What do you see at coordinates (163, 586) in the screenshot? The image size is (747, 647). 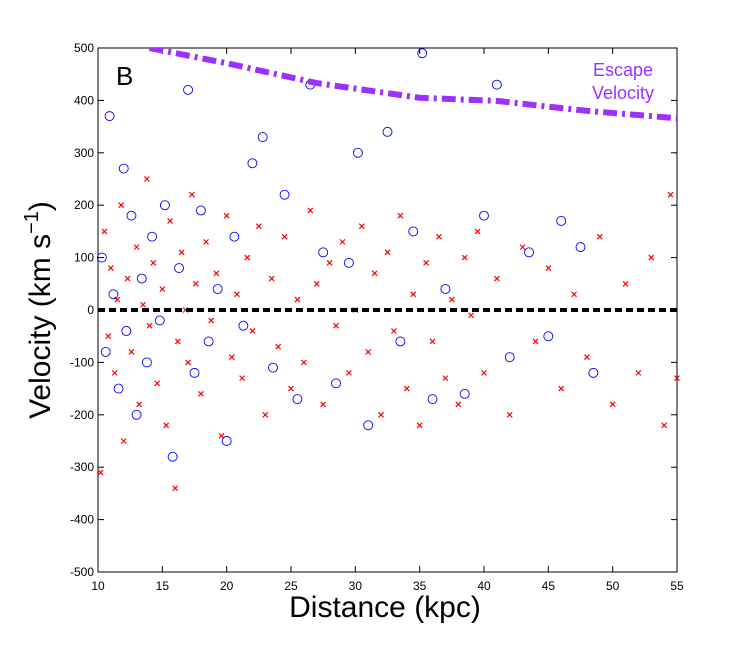 I see `x-tick-label: 15` at bounding box center [163, 586].